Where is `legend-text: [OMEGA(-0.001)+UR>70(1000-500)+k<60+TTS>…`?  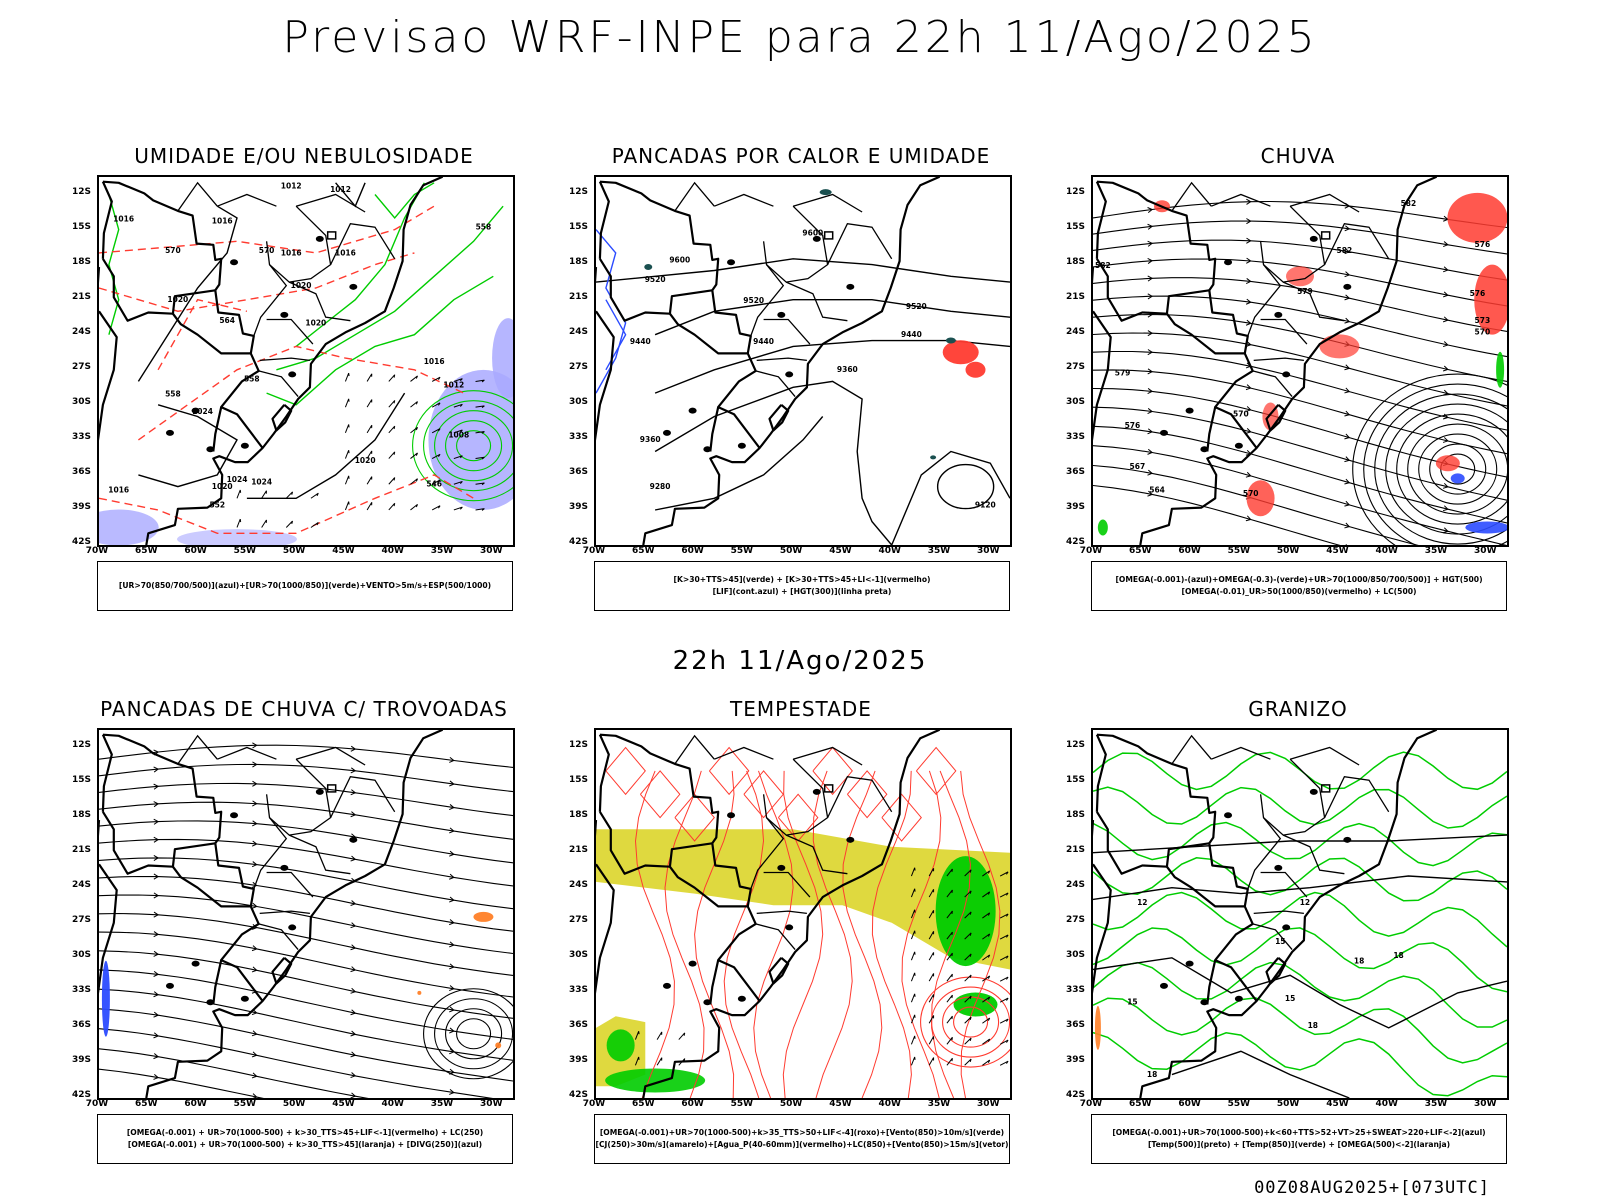
legend-text: [OMEGA(-0.001)+UR>70(1000-500)+k<60+TTS>… is located at coordinates (1299, 1132).